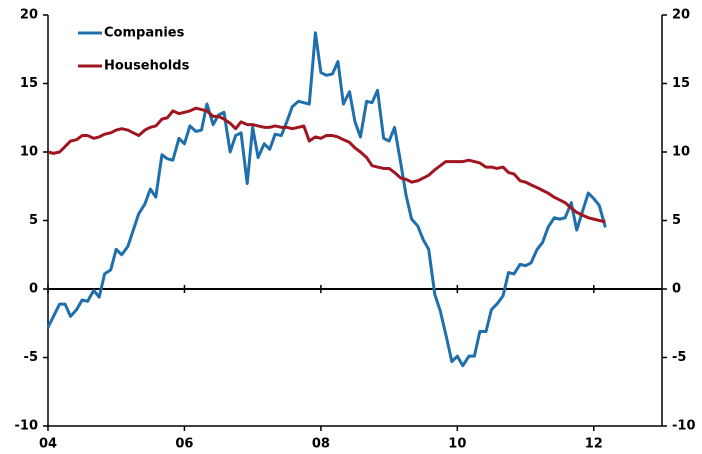 The height and width of the screenshot is (454, 702). What do you see at coordinates (48, 444) in the screenshot?
I see `x-tick-label: 04` at bounding box center [48, 444].